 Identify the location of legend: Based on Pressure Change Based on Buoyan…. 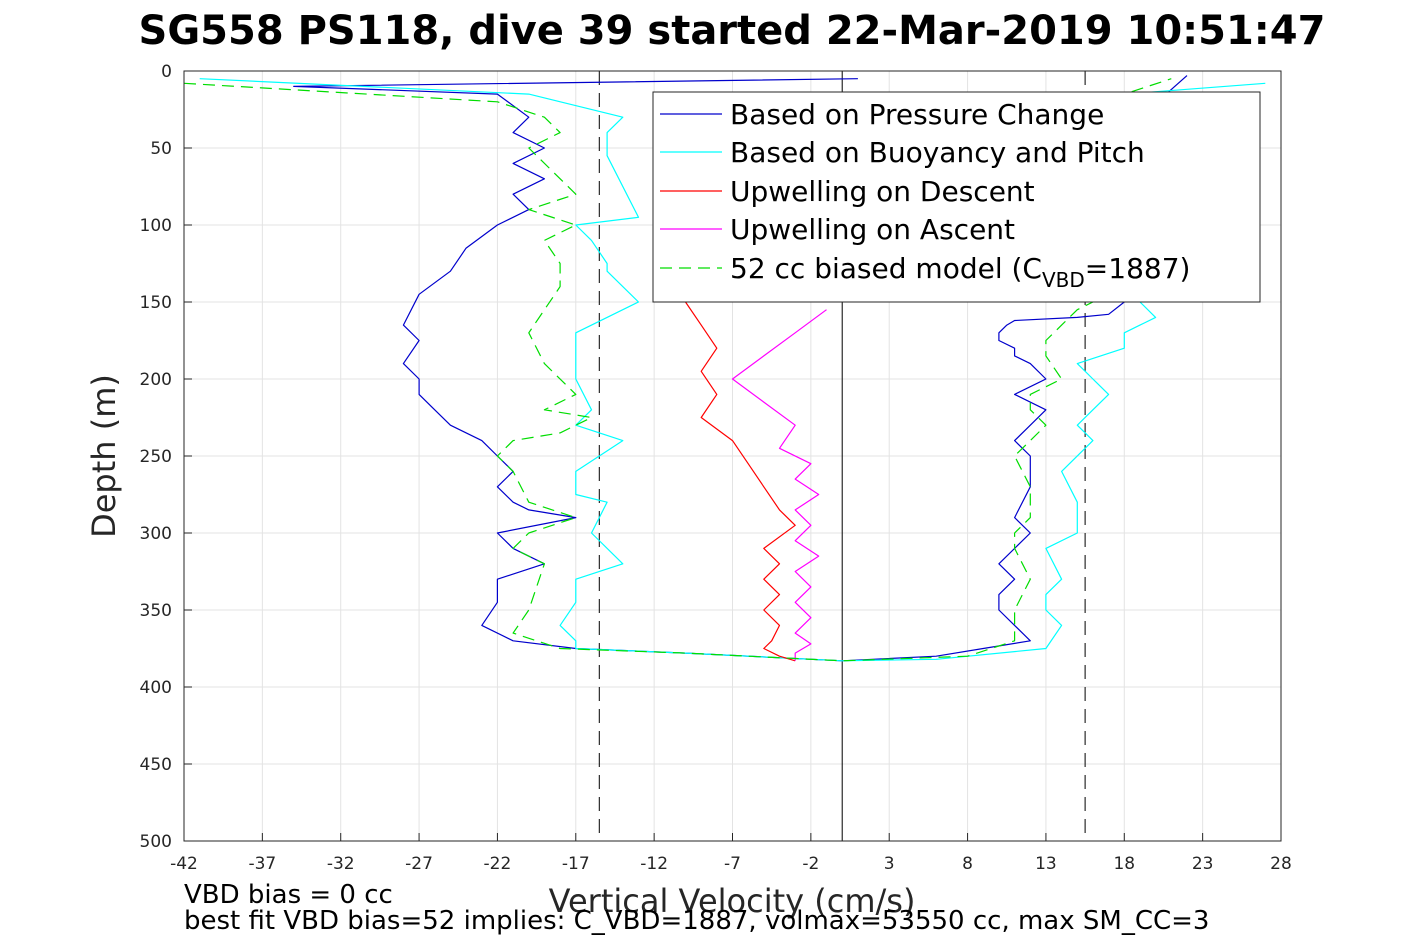
(956, 197).